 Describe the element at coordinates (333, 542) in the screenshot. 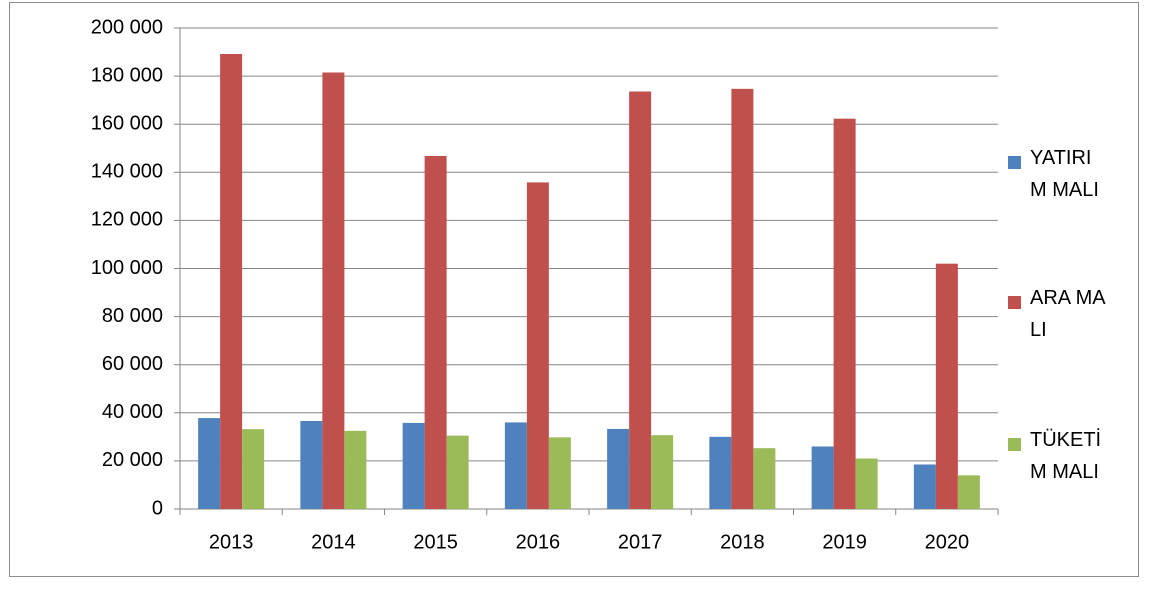

I see `x-tick-label: 2014` at that location.